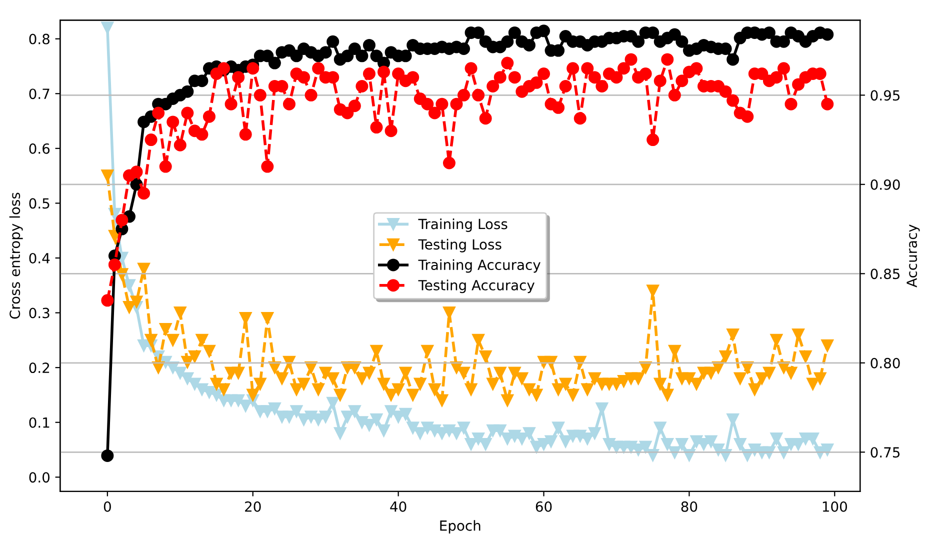  I want to click on x-tick-label: 20, so click(253, 506).